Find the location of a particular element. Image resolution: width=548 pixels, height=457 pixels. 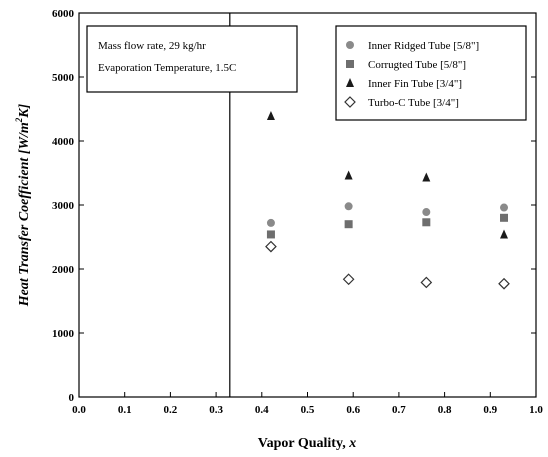

x-tick-label: 0.6 is located at coordinates (353, 410).